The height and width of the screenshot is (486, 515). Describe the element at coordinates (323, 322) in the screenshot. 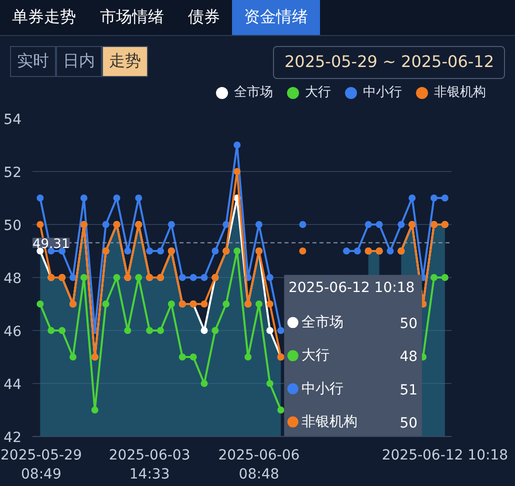

I see `legend-label: 全市场` at that location.